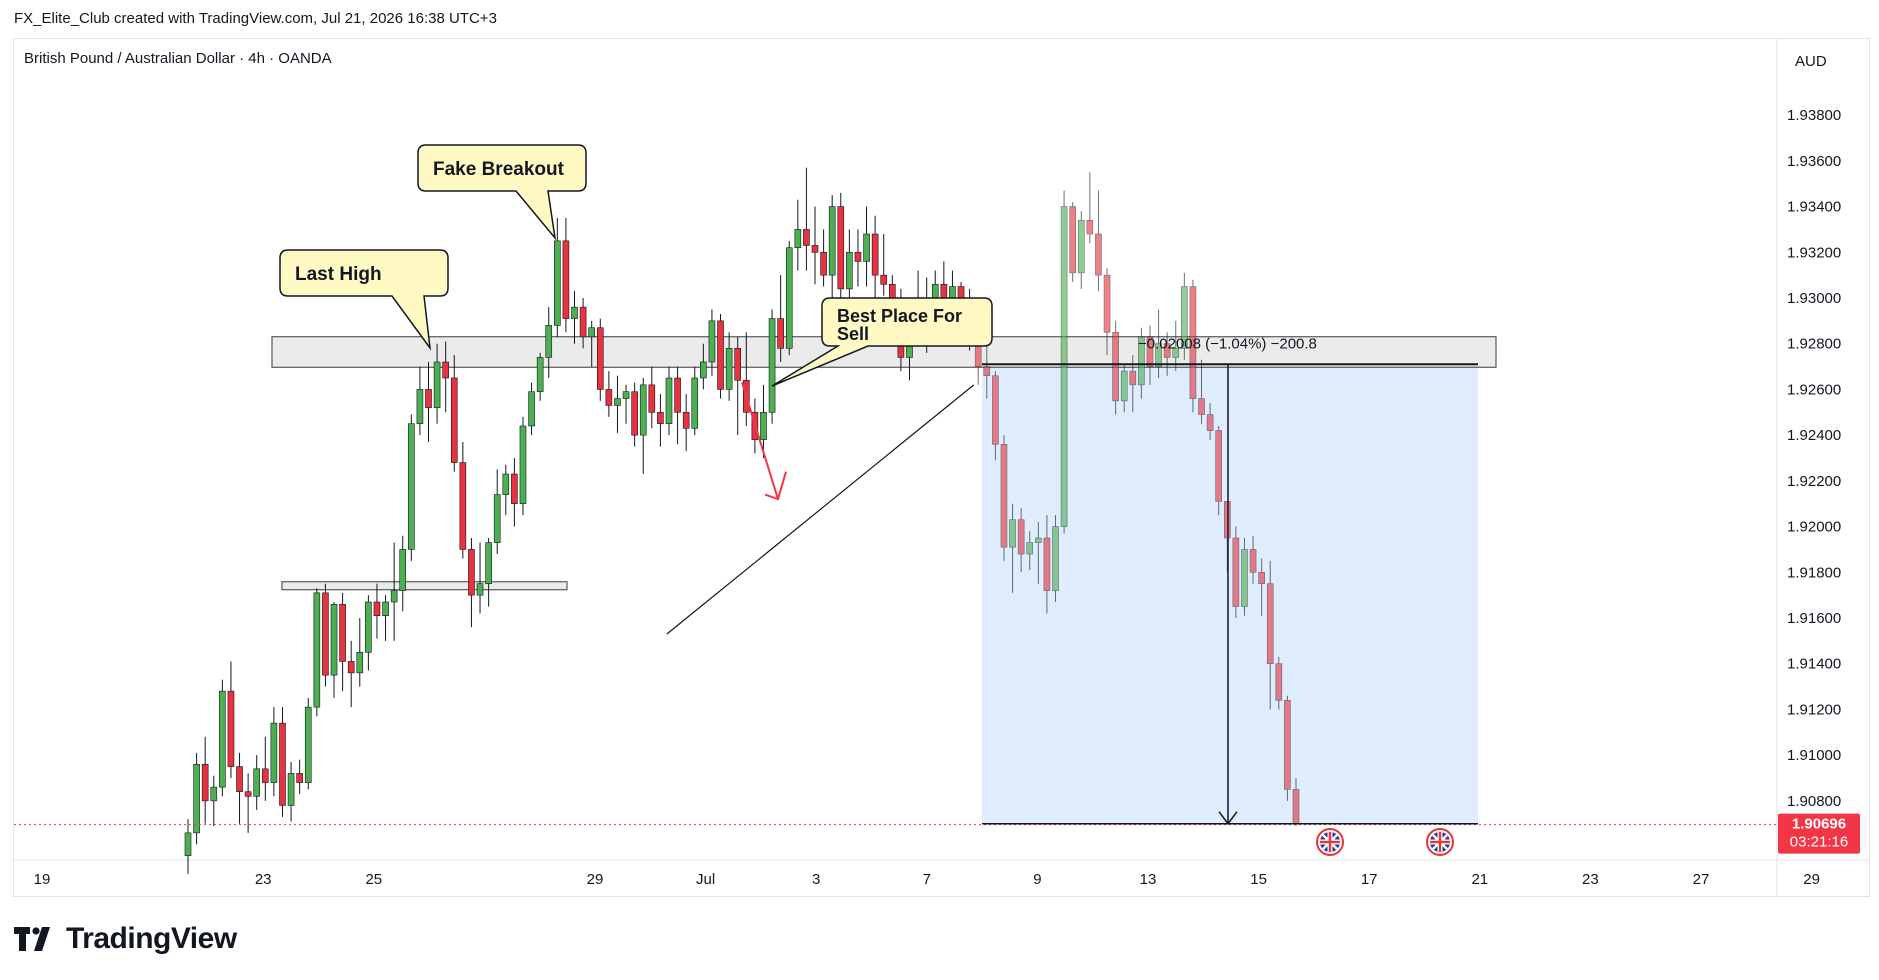 This screenshot has height=980, width=1879. I want to click on support-zone, so click(424, 586).